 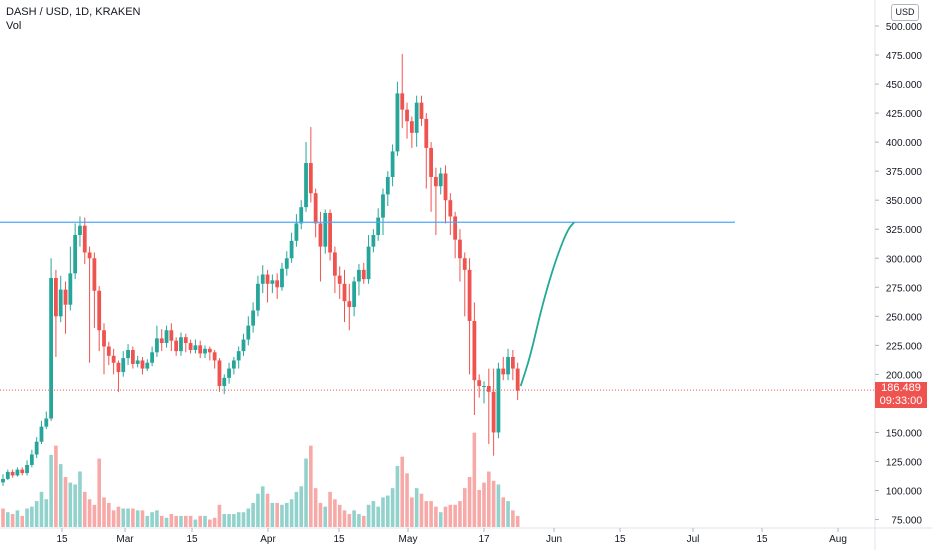 What do you see at coordinates (554, 539) in the screenshot?
I see `time-tick-label: Jun` at bounding box center [554, 539].